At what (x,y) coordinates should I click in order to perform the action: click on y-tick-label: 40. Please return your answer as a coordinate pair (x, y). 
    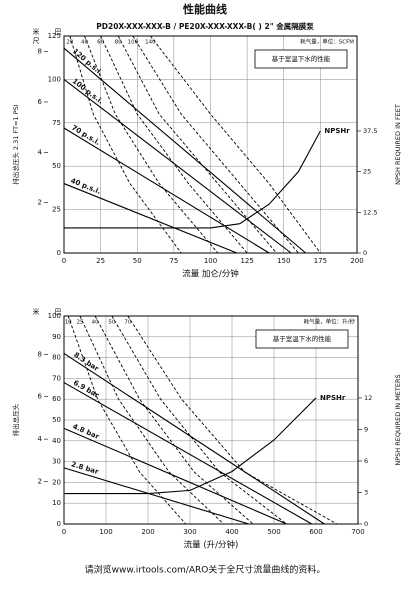
    Looking at the image, I should click on (56, 441).